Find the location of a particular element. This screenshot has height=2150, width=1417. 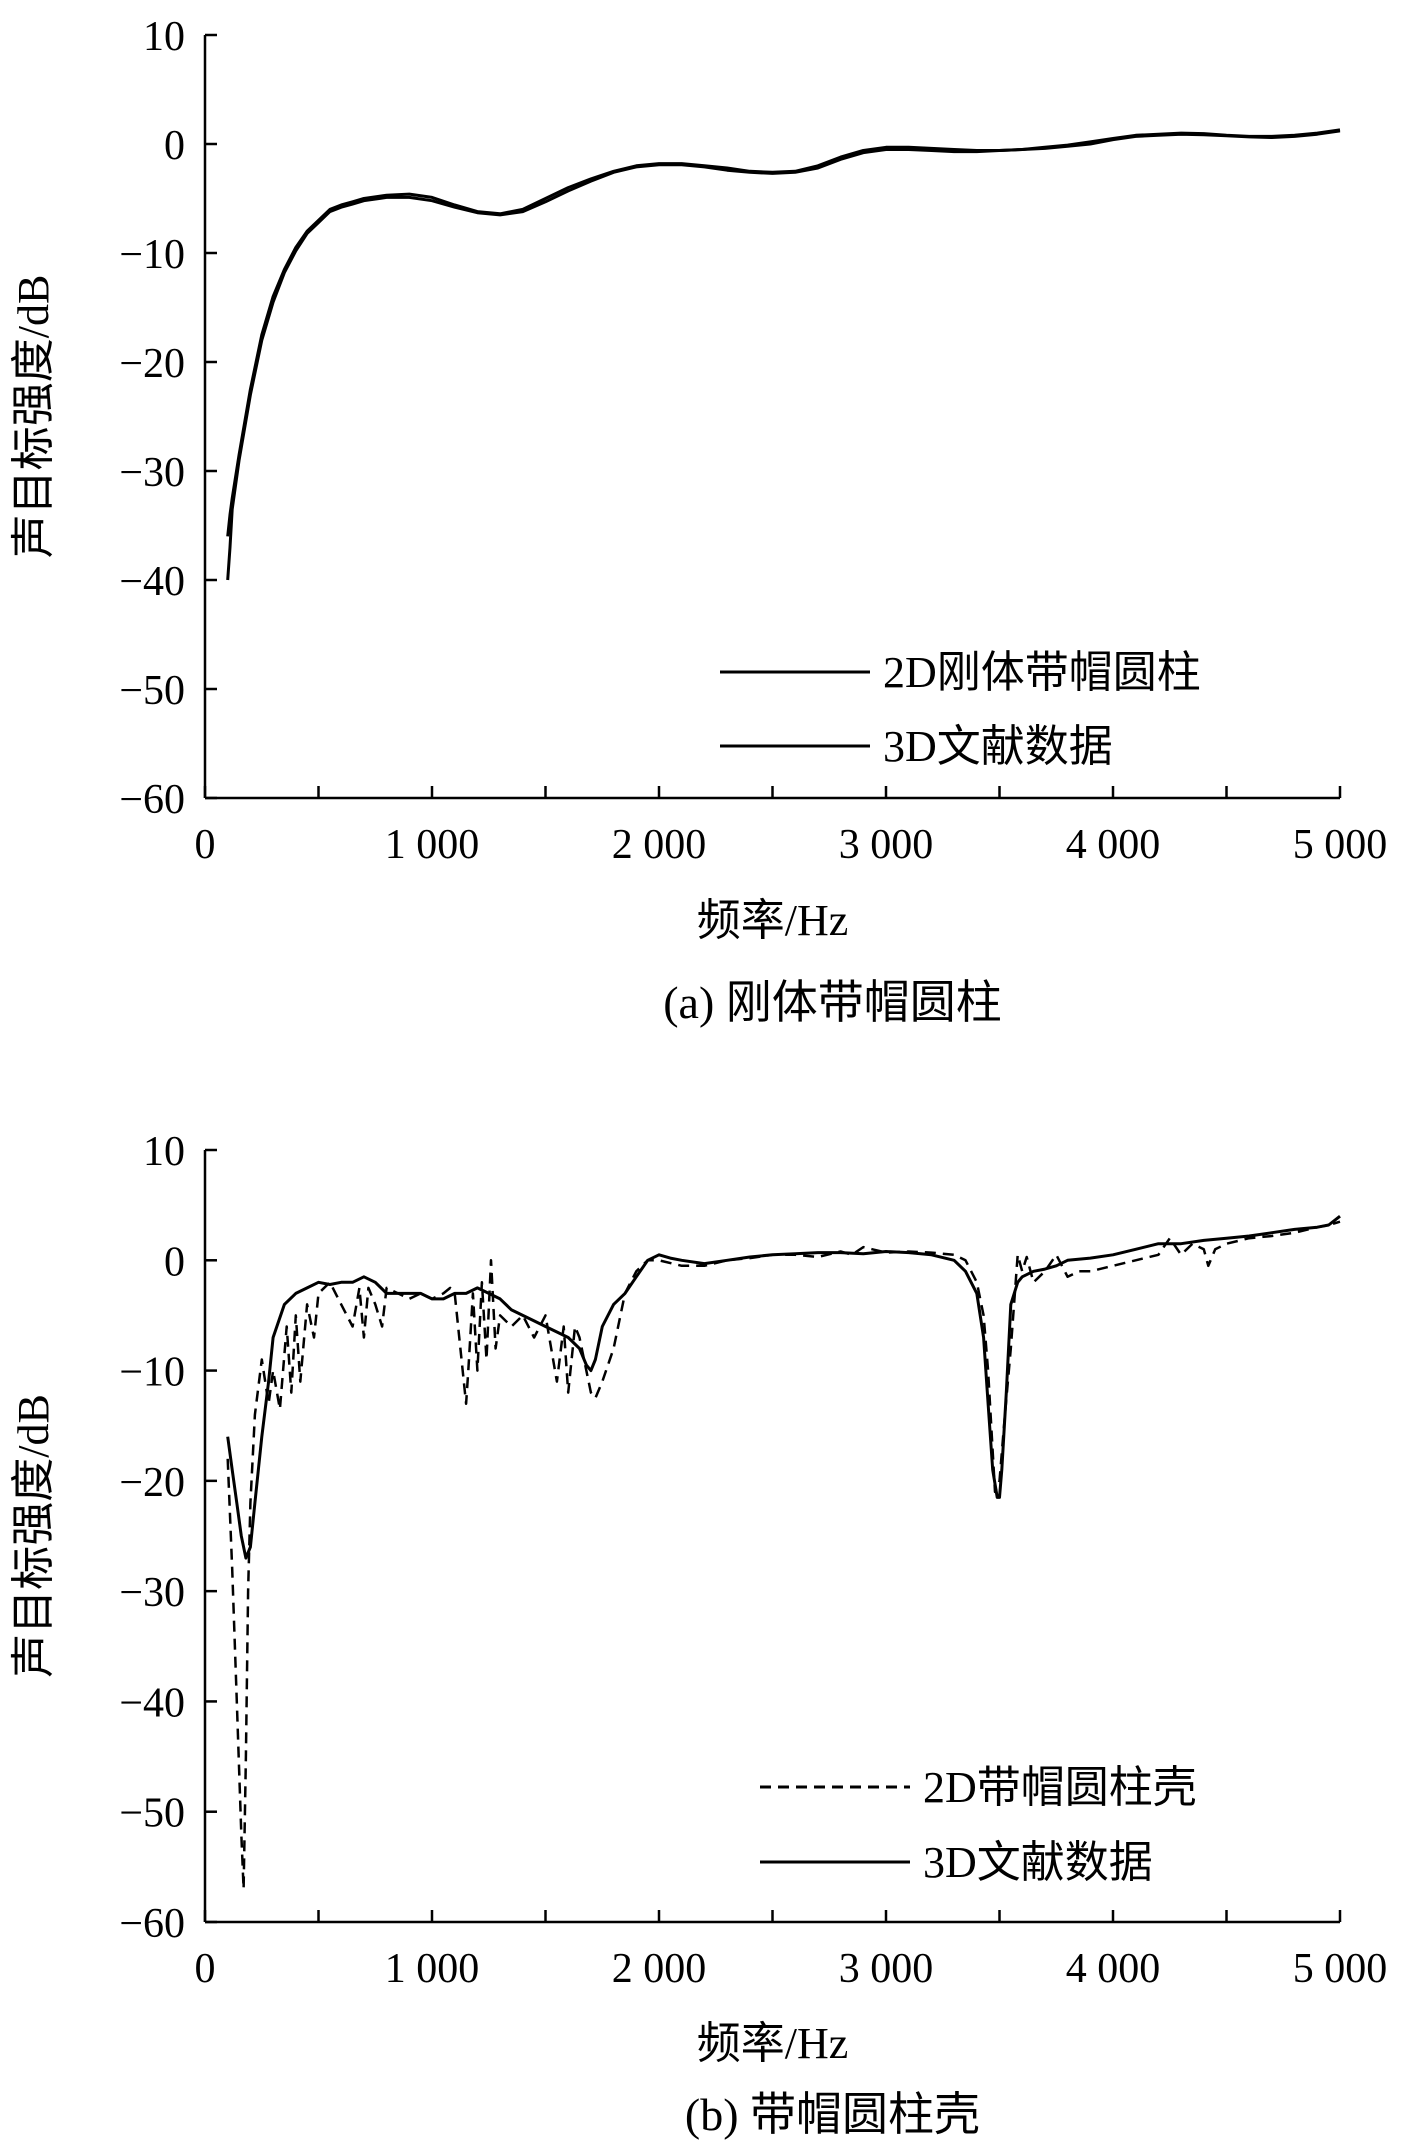

legend-label-1: 2D带帽圆柱壳 is located at coordinates (1060, 1787).